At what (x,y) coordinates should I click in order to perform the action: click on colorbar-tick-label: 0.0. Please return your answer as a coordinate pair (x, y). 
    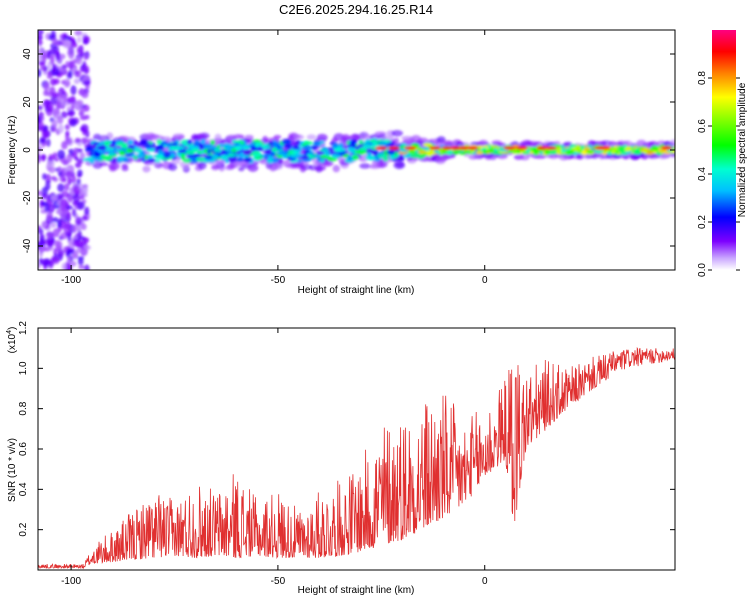
    Looking at the image, I should click on (702, 270).